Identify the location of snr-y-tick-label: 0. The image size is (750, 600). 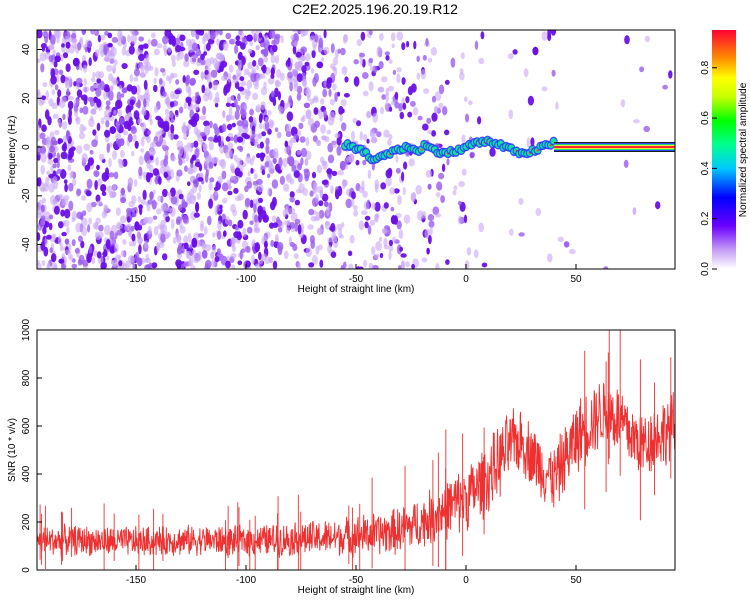
(26, 570).